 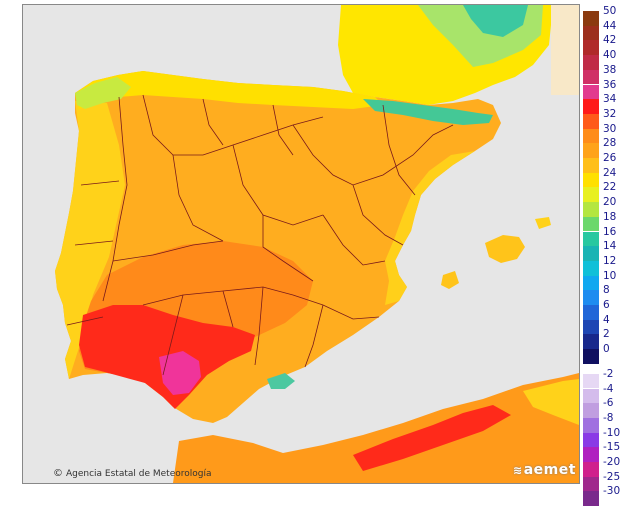 What do you see at coordinates (610, 69) in the screenshot?
I see `legend-label: 38` at bounding box center [610, 69].